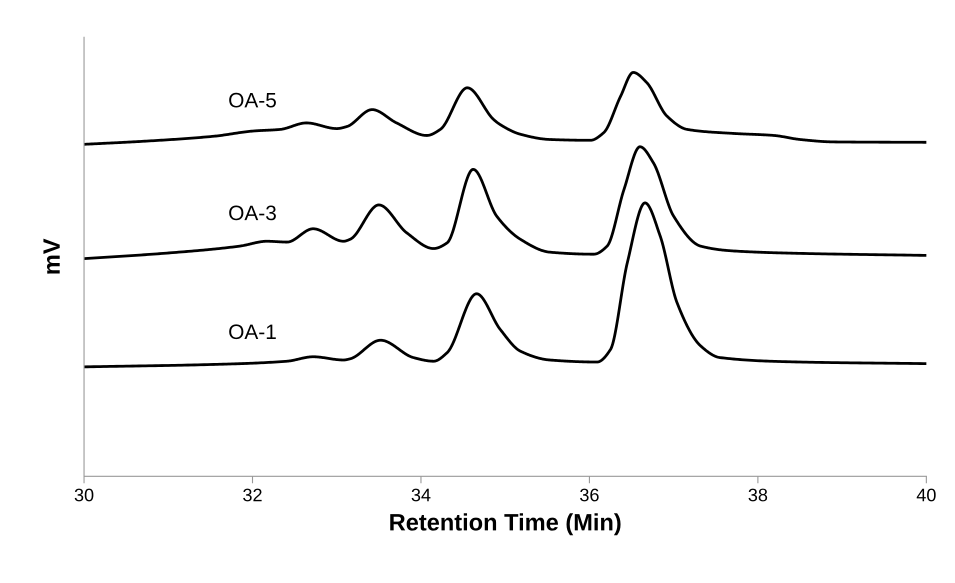  What do you see at coordinates (505, 524) in the screenshot?
I see `x-axis-title: Retention Time (Min)` at bounding box center [505, 524].